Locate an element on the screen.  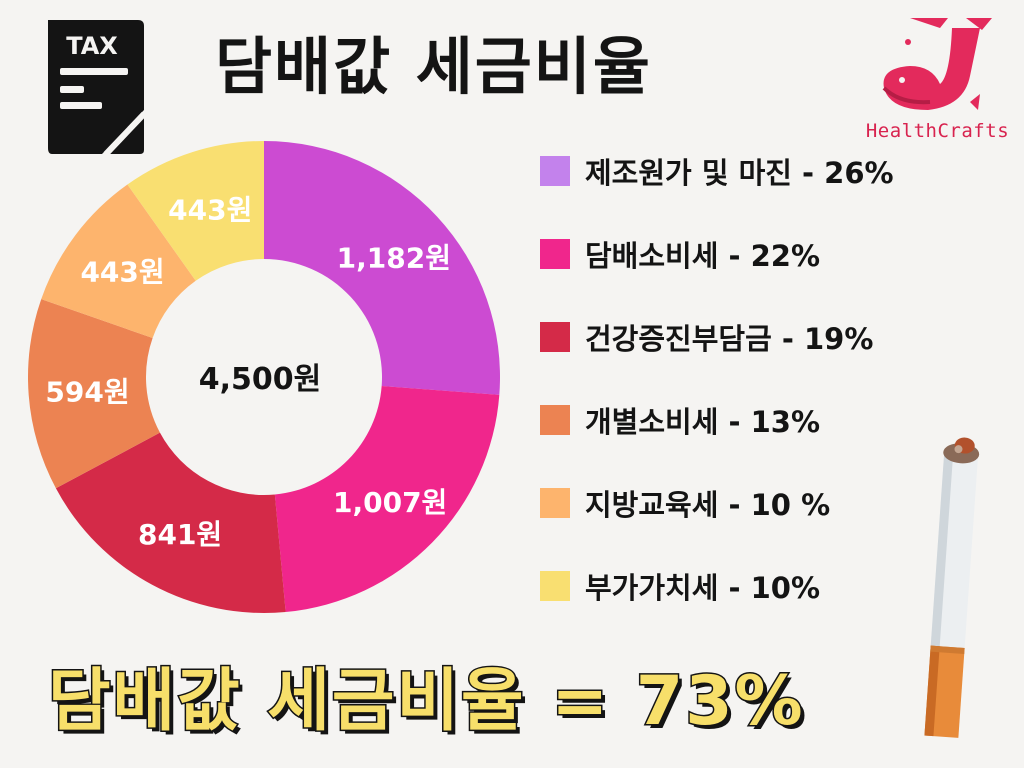
legend-label: 지방교육세 - 10 % is located at coordinates (708, 505).